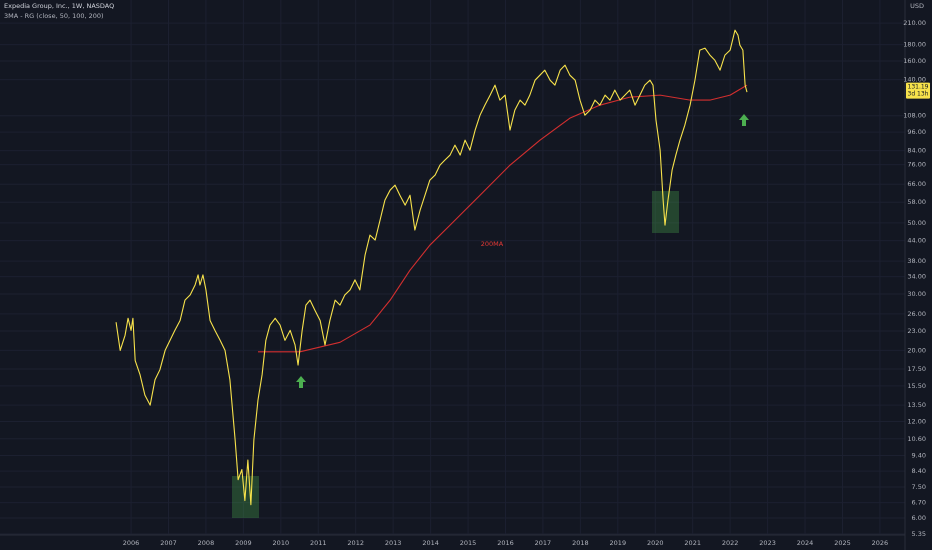  What do you see at coordinates (355, 543) in the screenshot?
I see `x-tick-label: 2012` at bounding box center [355, 543].